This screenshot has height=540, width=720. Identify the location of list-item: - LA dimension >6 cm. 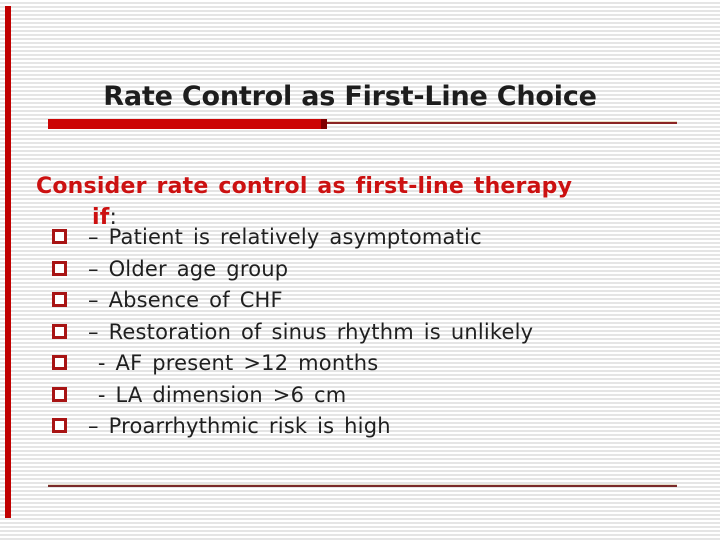
(292, 398).